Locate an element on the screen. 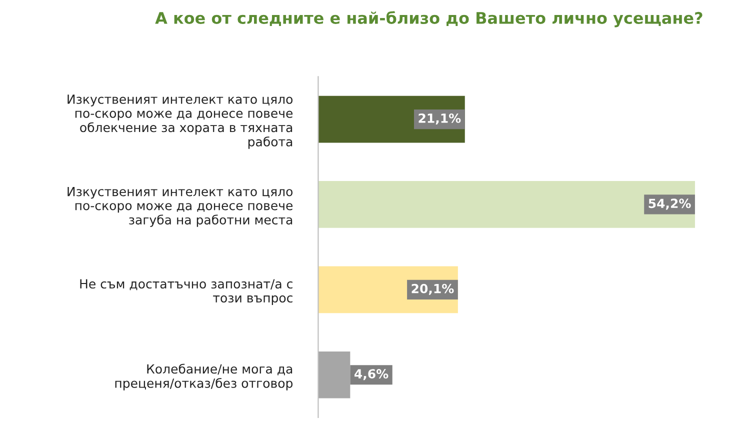  y-tick-label: Не съм достатъчно запознат/а с този въпрос is located at coordinates (186, 292).